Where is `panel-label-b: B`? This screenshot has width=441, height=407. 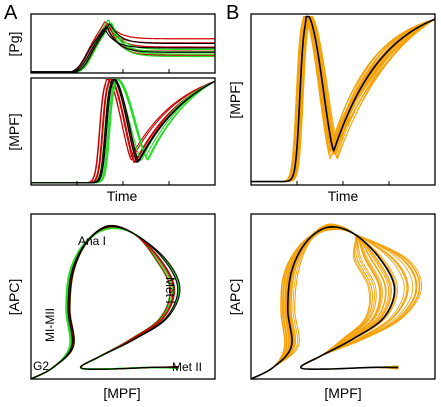
panel-label-b: B is located at coordinates (232, 13).